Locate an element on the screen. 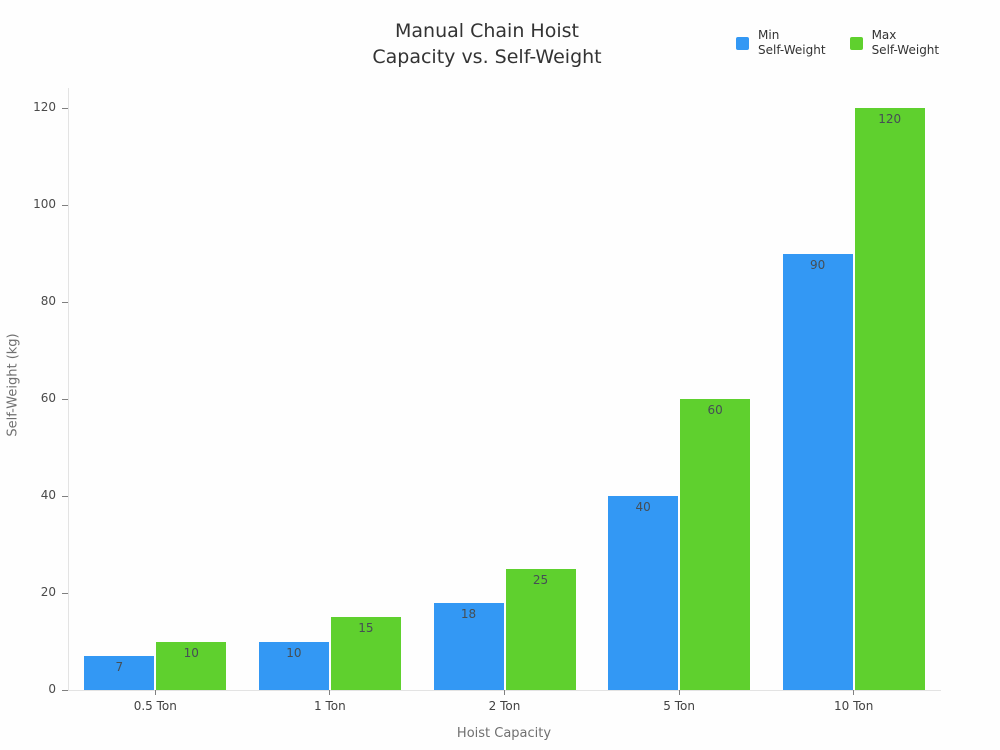  x-tick-label: 2 Ton is located at coordinates (504, 706).